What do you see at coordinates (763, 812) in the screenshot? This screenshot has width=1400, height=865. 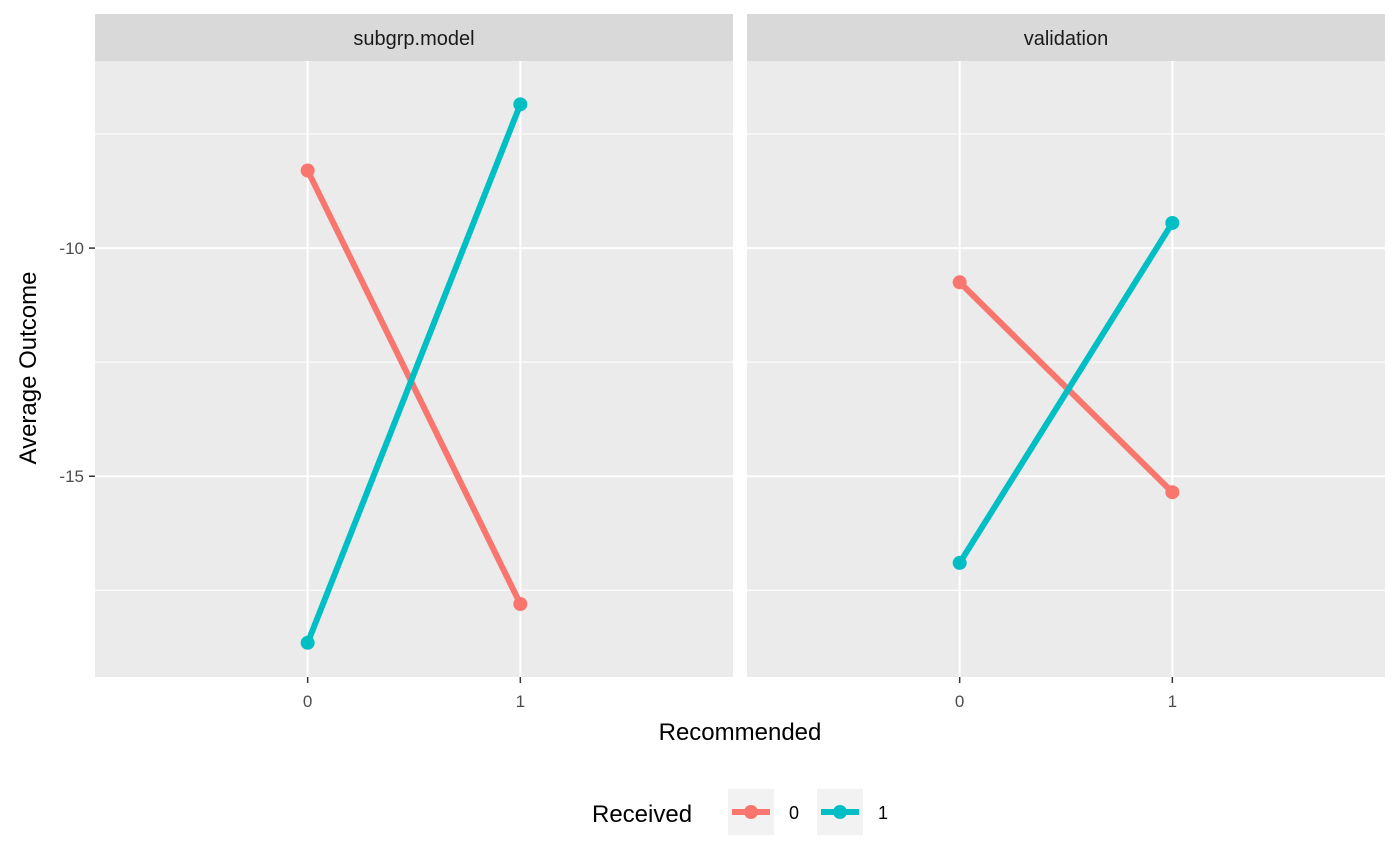 I see `legend-item-0: 0` at bounding box center [763, 812].